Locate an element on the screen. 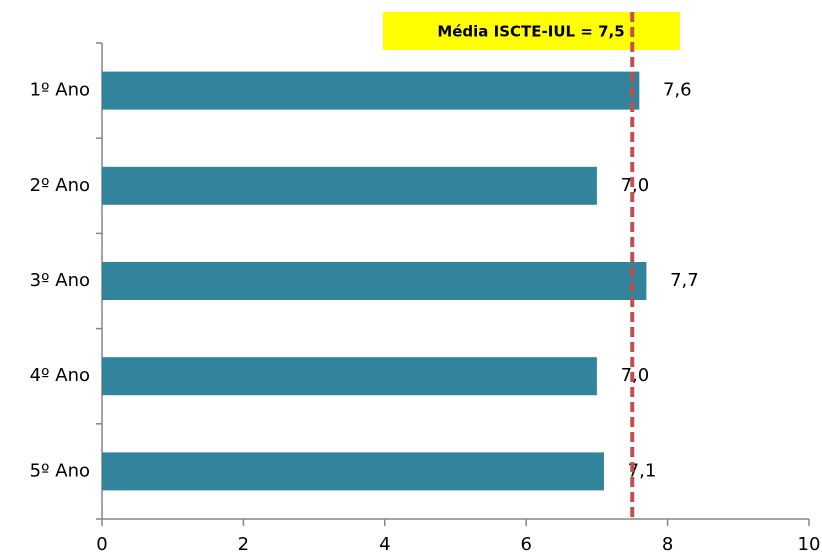 The width and height of the screenshot is (822, 555). y-tick-label: 3º Ano is located at coordinates (60, 280).